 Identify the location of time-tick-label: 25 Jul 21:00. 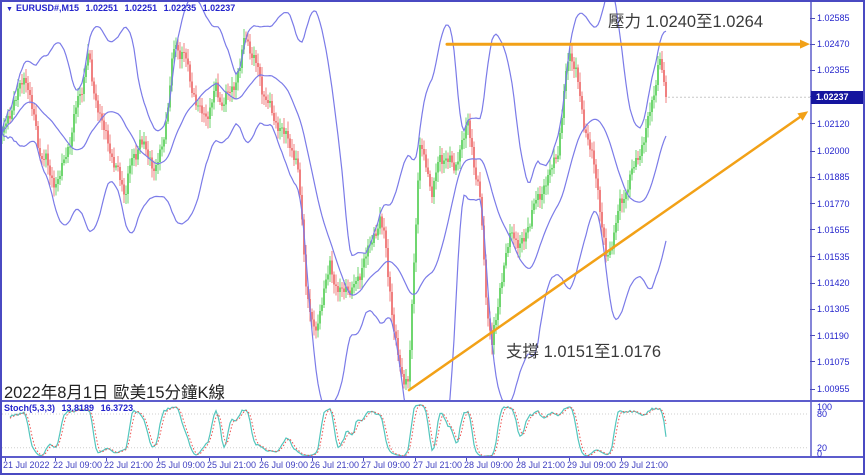
(232, 465).